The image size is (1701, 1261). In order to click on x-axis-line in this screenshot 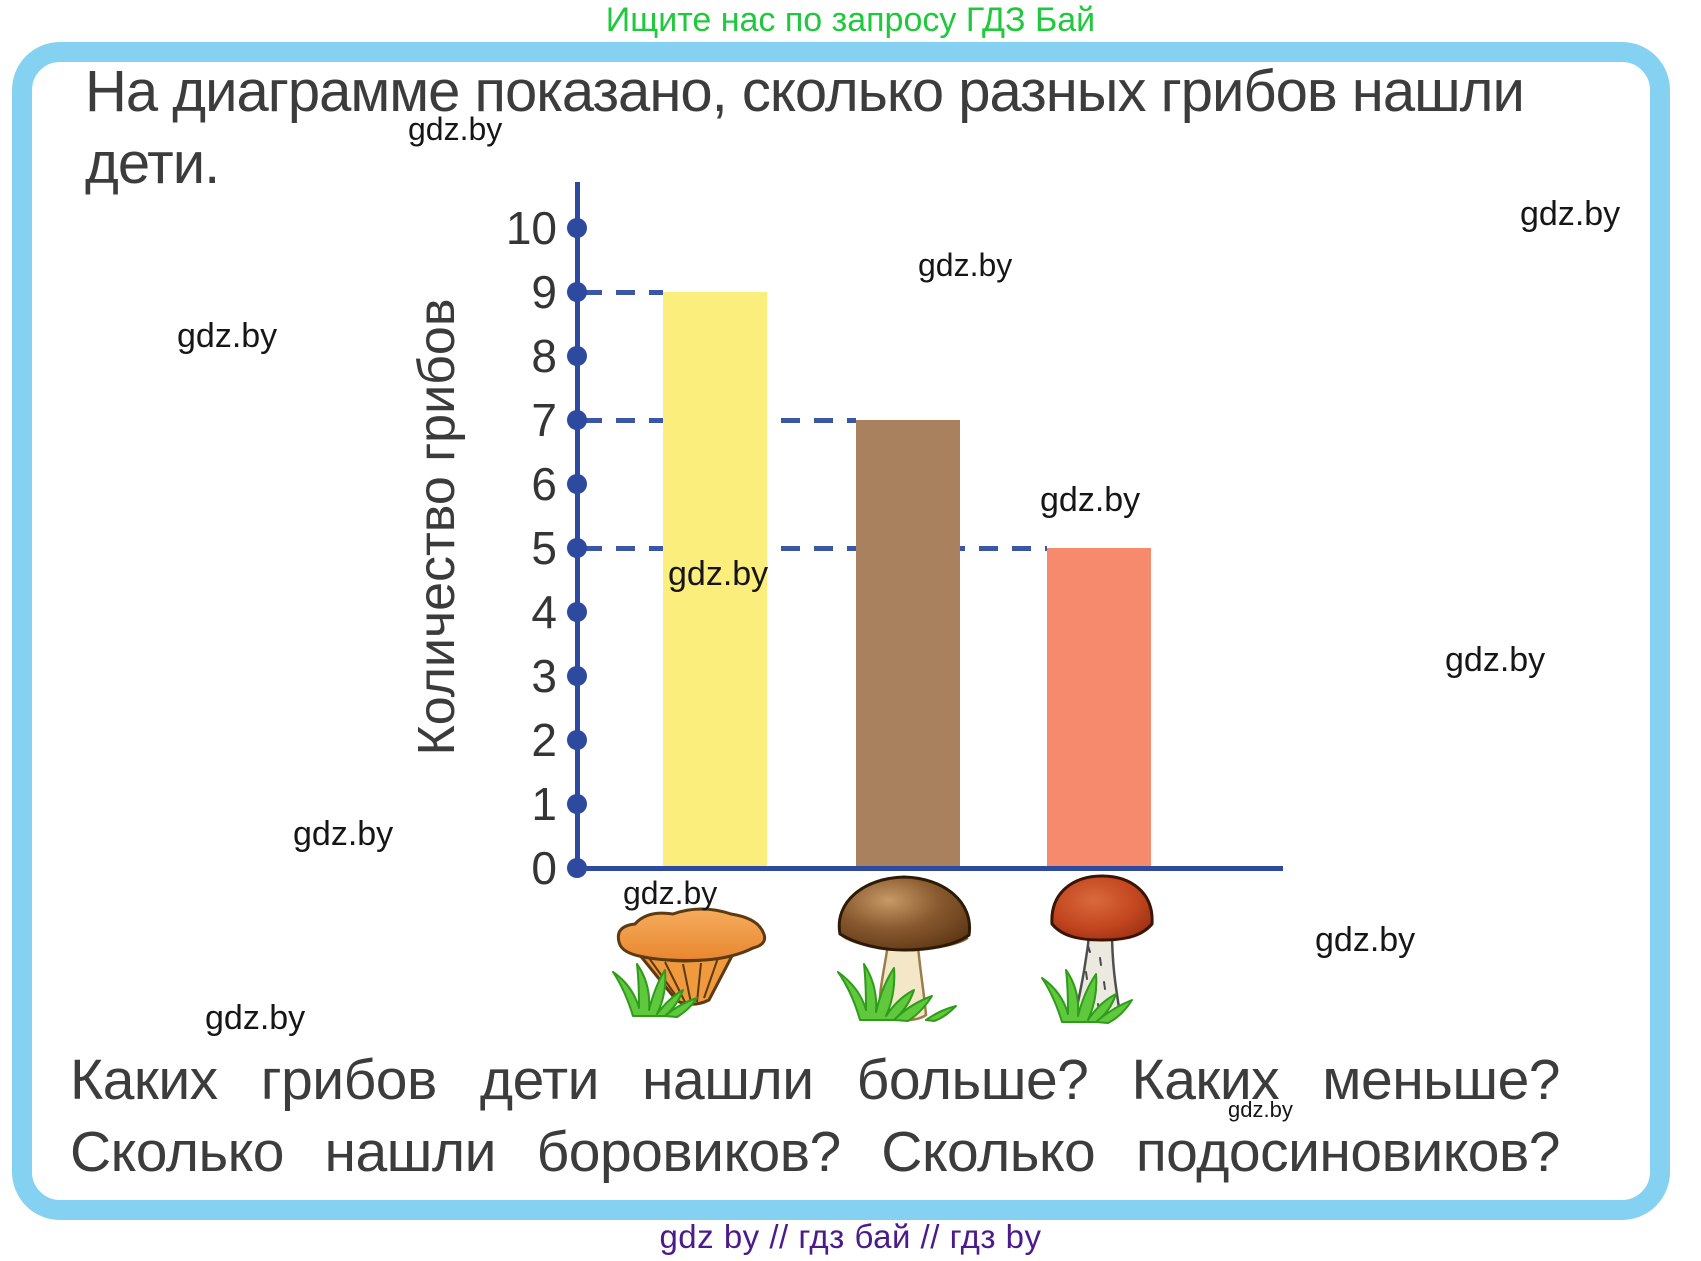, I will do `click(929, 868)`.